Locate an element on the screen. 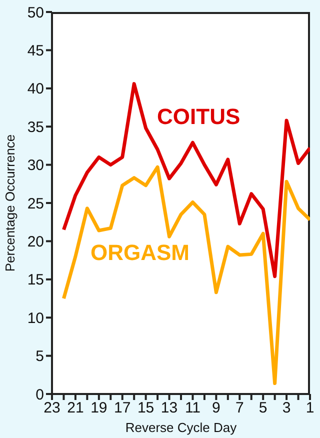 This screenshot has width=320, height=438. x-tick-label: 21 is located at coordinates (75, 408).